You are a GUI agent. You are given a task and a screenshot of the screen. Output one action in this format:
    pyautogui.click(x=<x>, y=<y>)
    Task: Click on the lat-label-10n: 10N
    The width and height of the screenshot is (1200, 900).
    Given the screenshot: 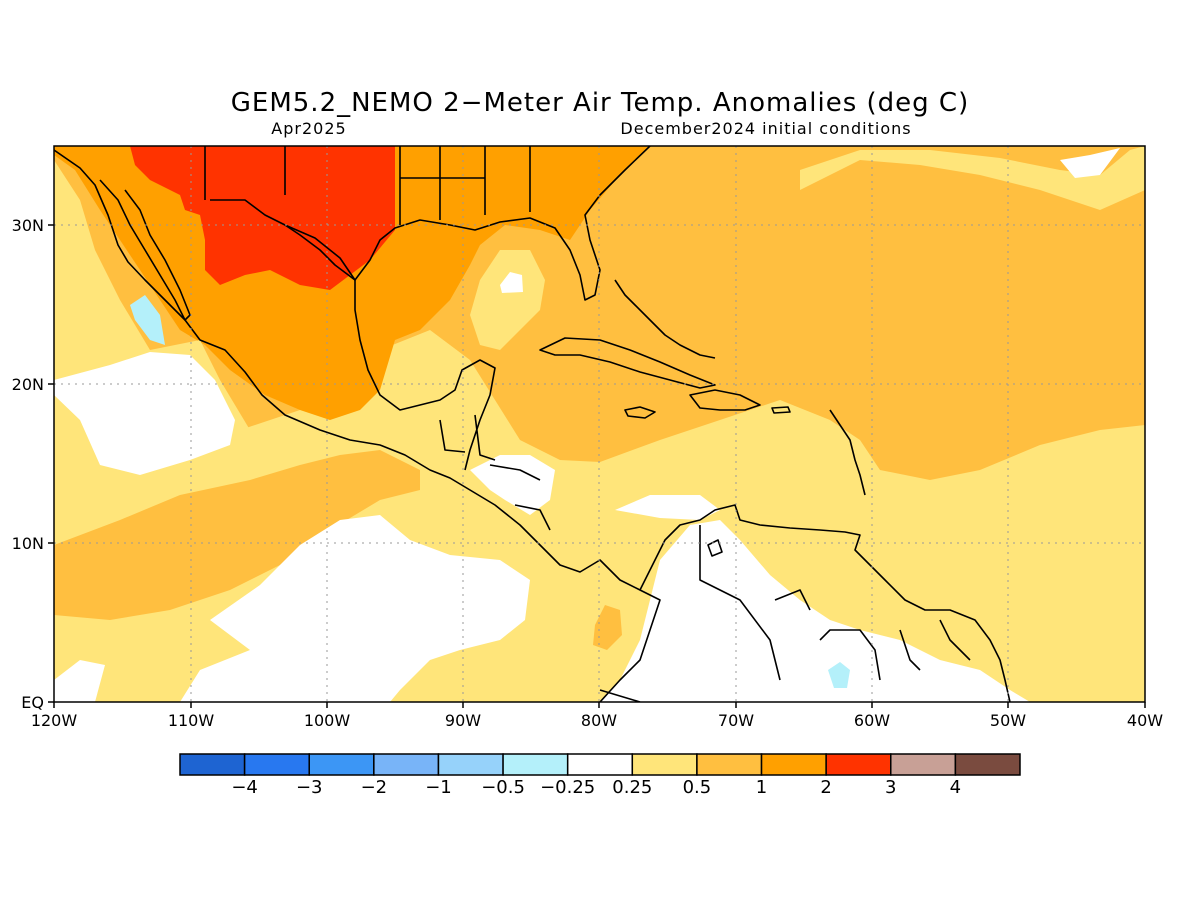 What is the action you would take?
    pyautogui.click(x=28, y=543)
    